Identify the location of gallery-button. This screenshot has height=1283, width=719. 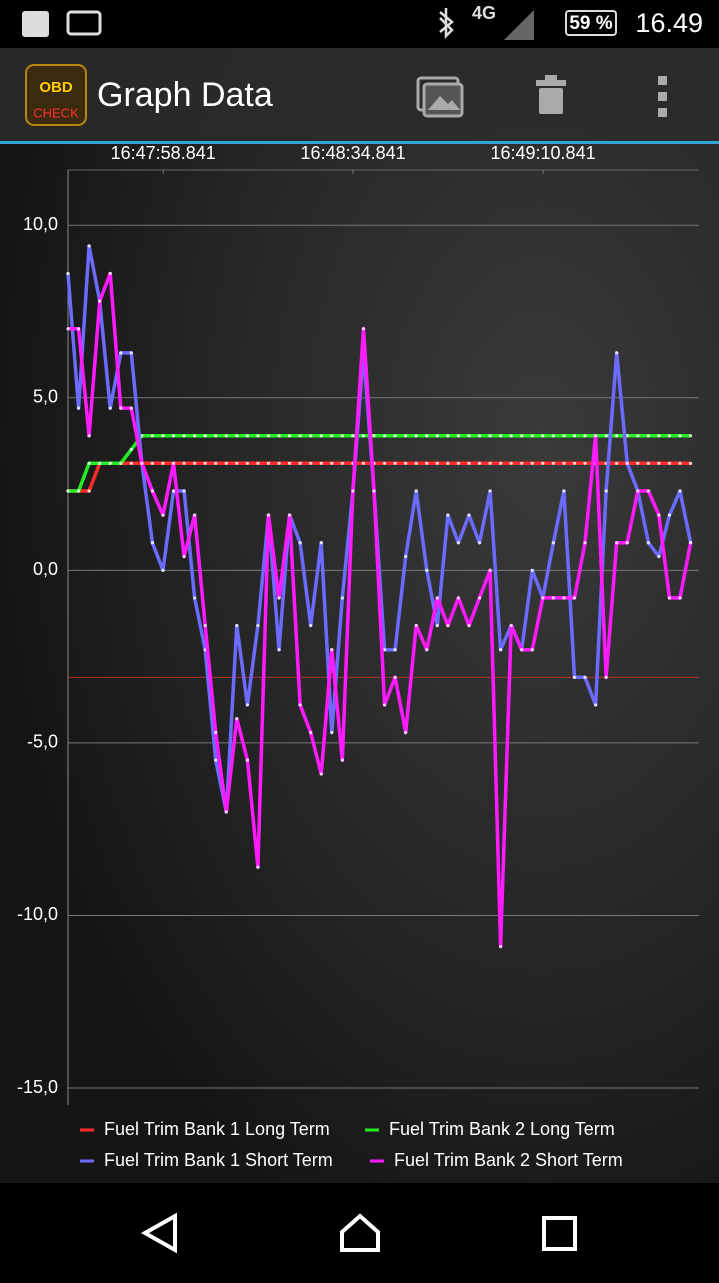
(440, 97).